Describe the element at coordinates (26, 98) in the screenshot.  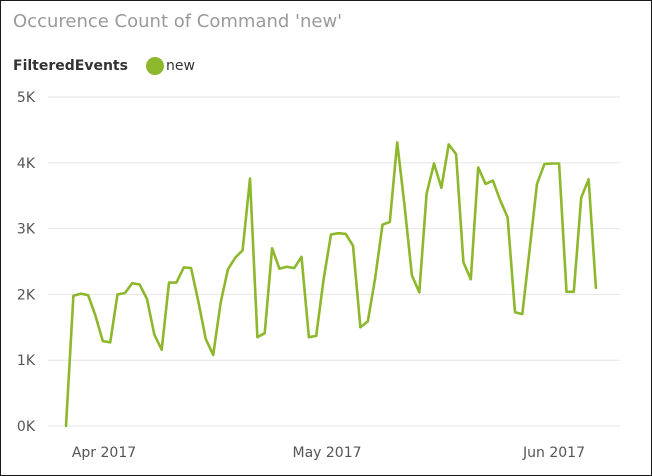
I see `y-tick-label: 5K` at that location.